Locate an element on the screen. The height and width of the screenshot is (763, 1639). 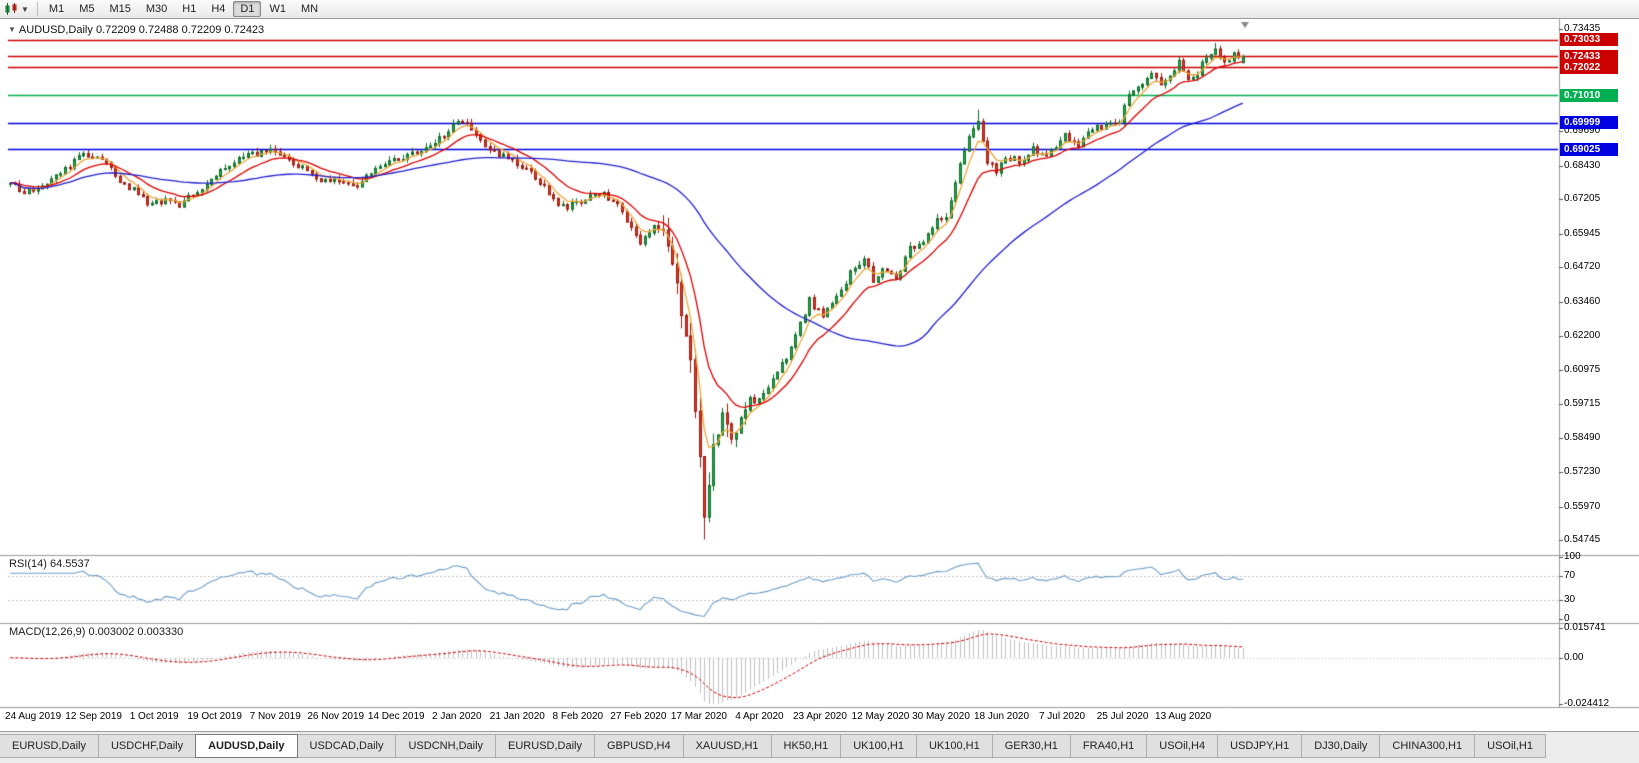
date-axis-label: 27 Feb 2020 is located at coordinates (638, 716).